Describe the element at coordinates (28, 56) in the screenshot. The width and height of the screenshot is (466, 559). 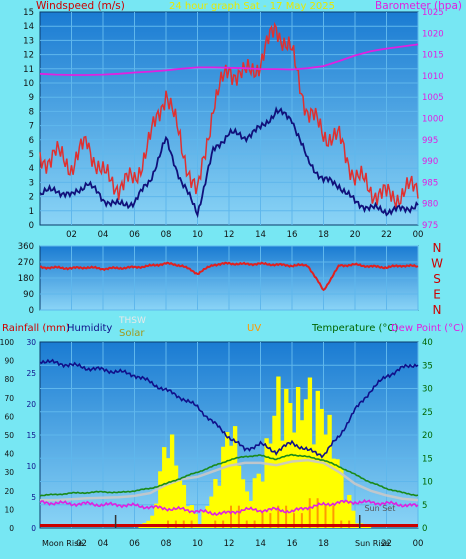
I see `wind-tick-label: 12` at that location.